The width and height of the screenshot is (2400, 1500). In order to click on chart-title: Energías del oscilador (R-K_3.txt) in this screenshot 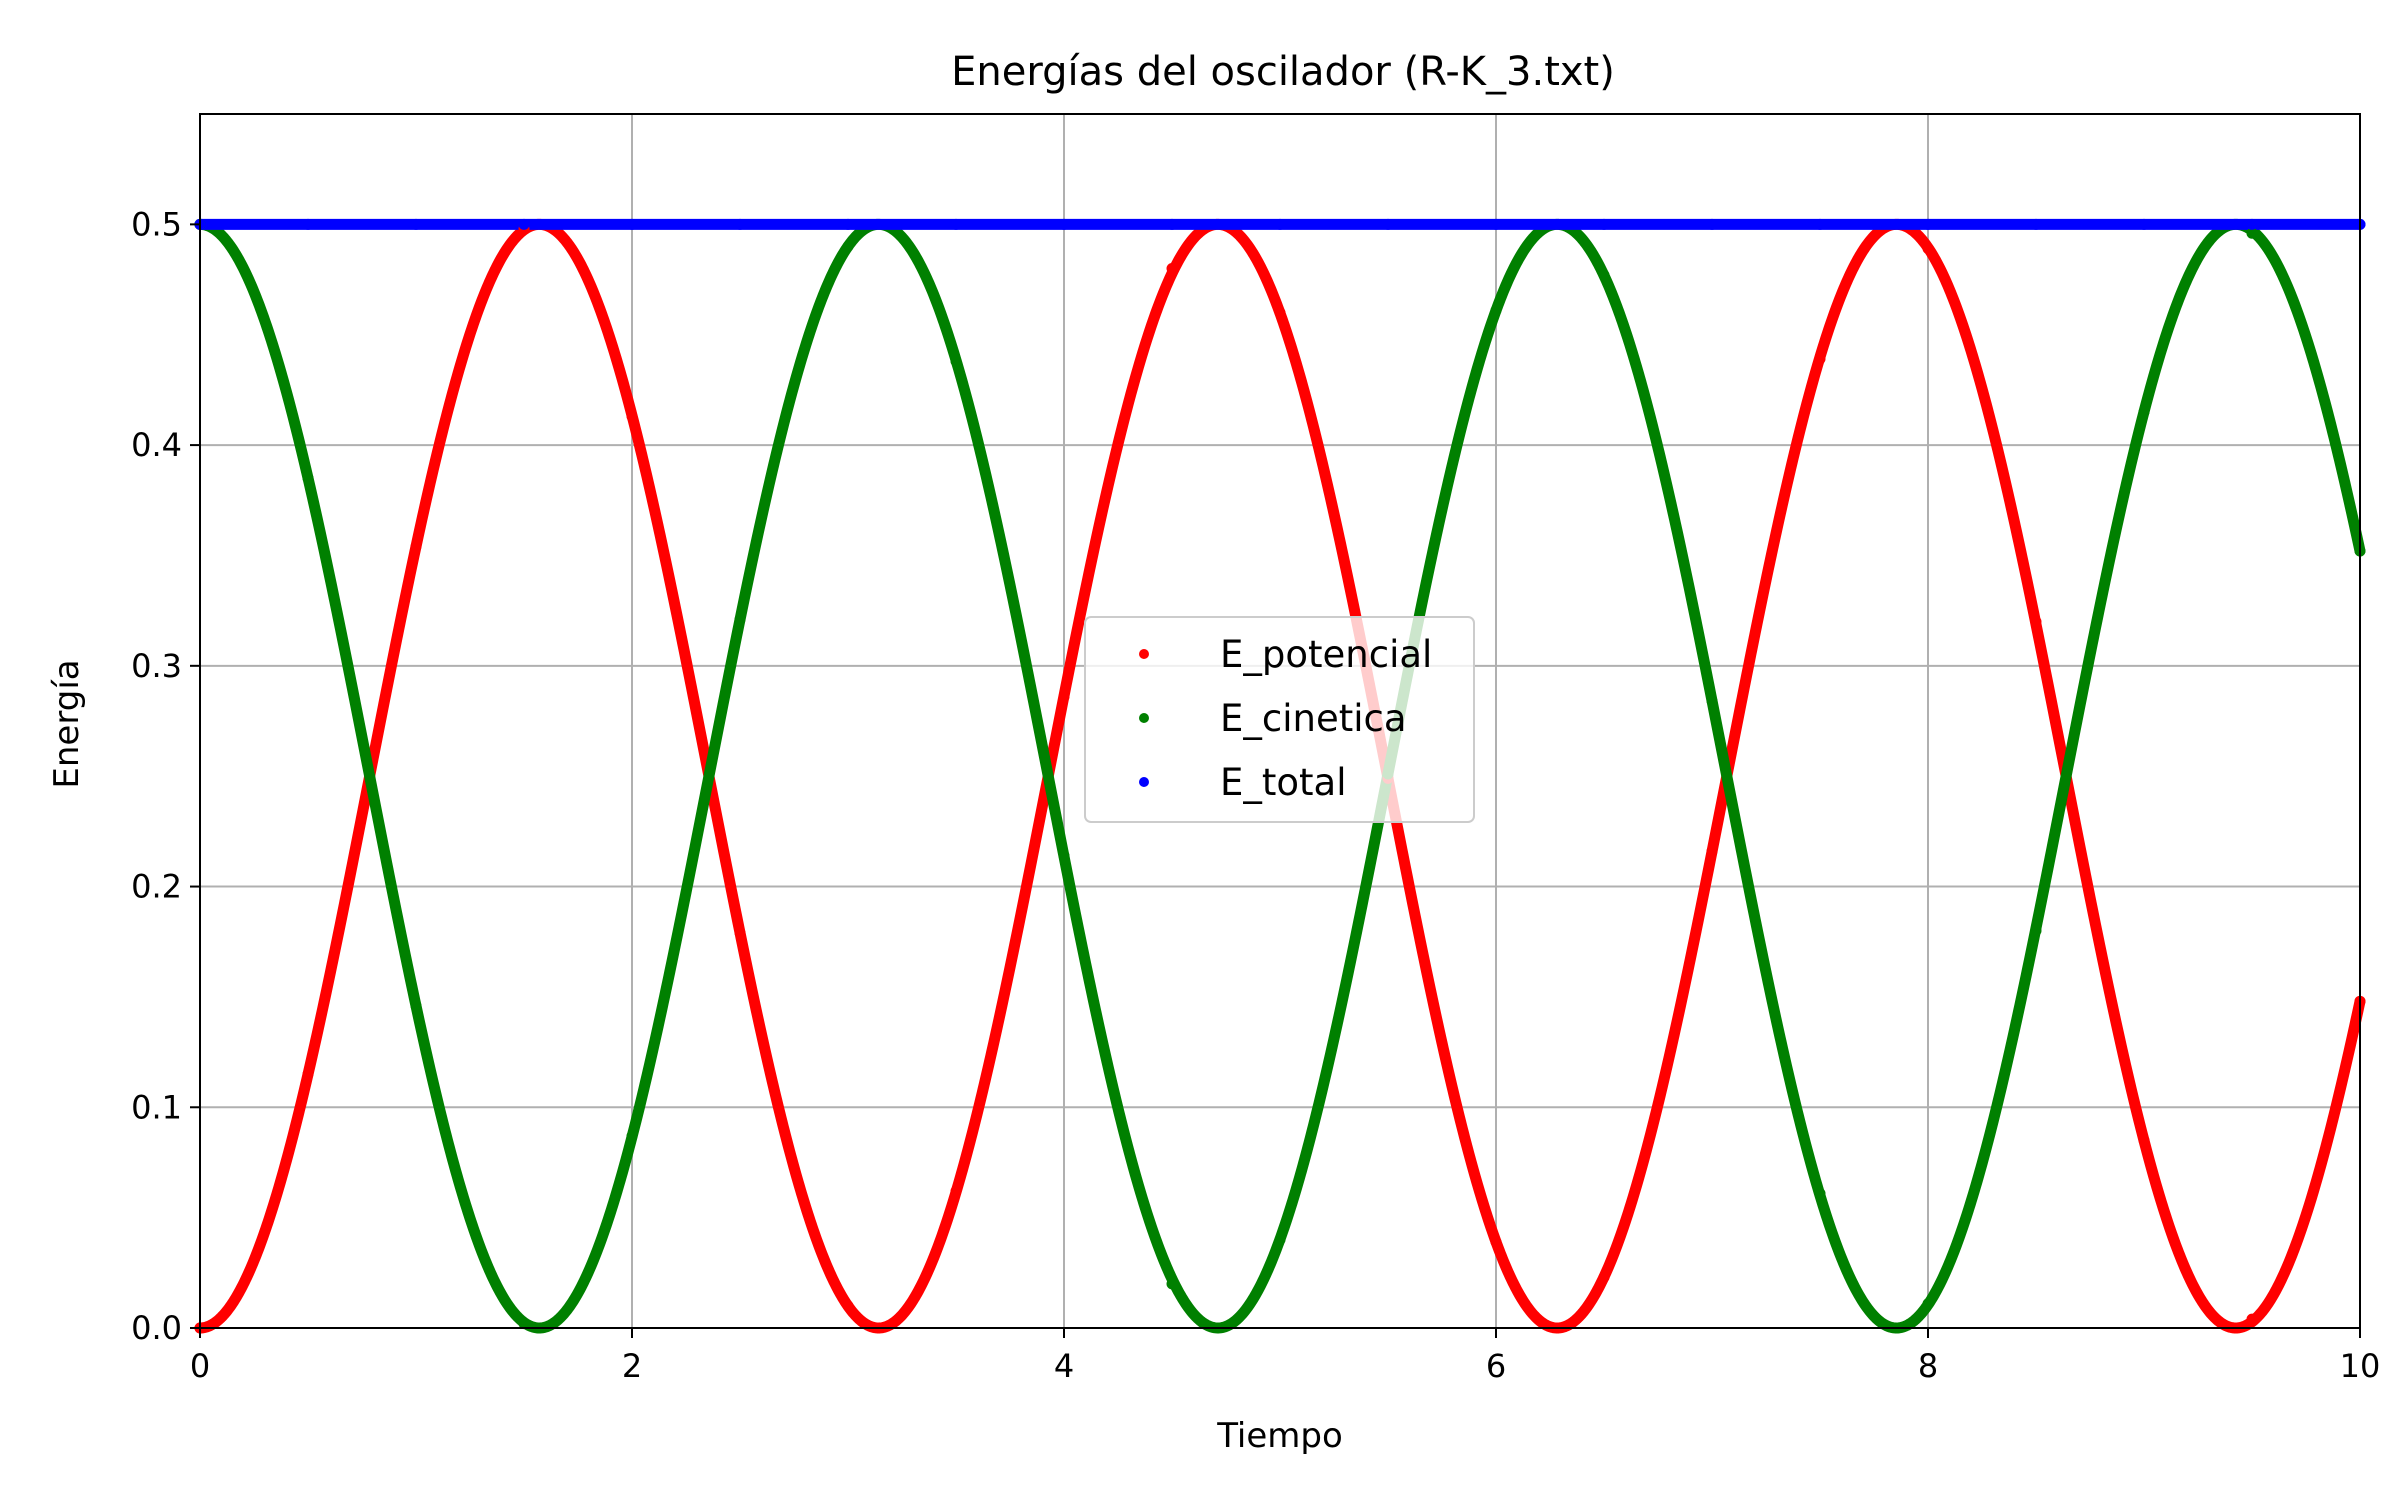, I will do `click(1283, 72)`.